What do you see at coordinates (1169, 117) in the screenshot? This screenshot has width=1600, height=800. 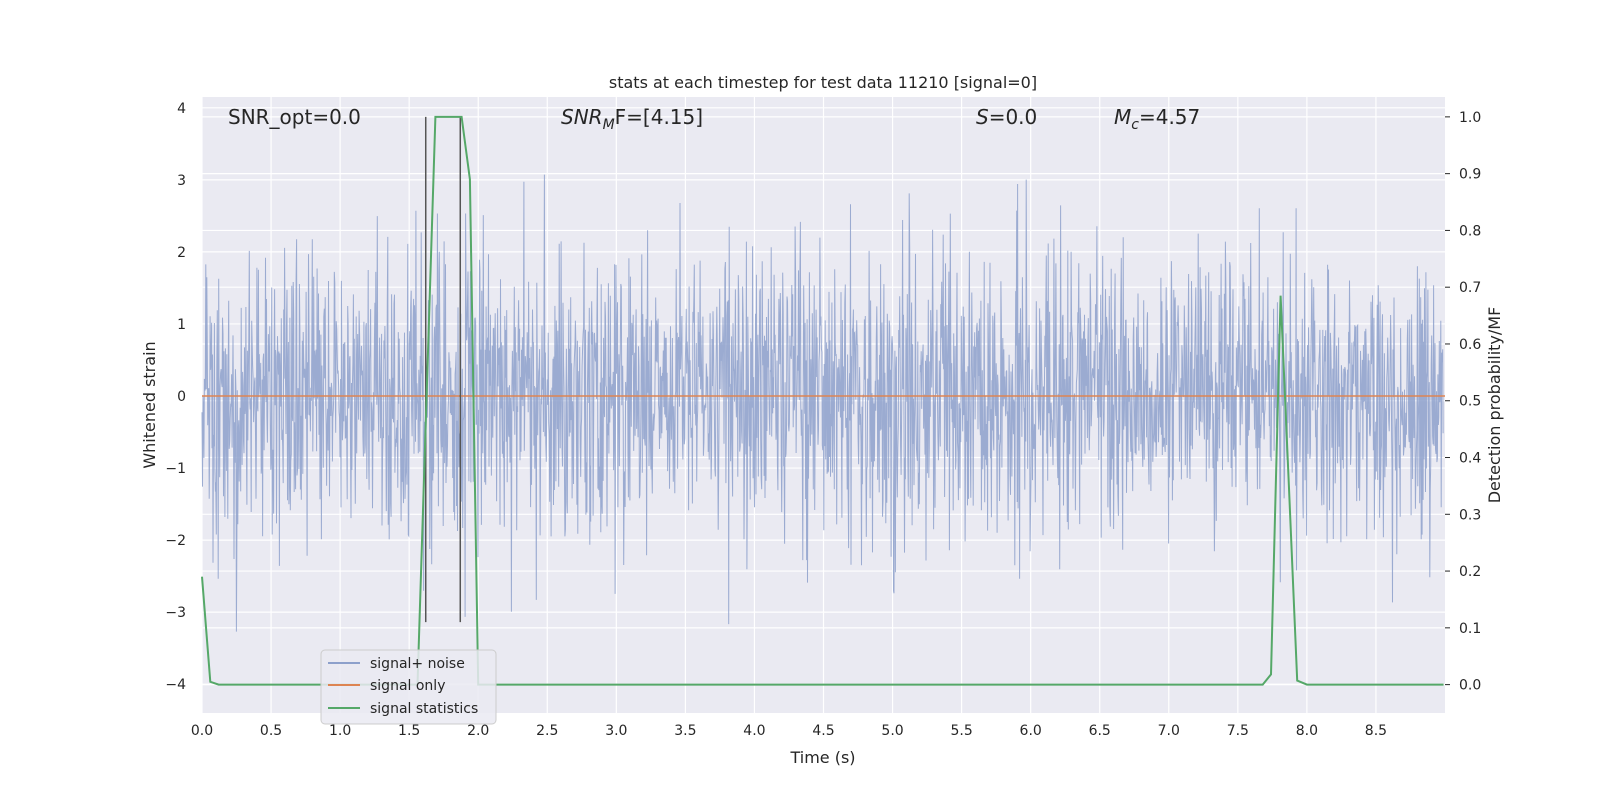 I see `annotation-mc-tail: =4.57` at bounding box center [1169, 117].